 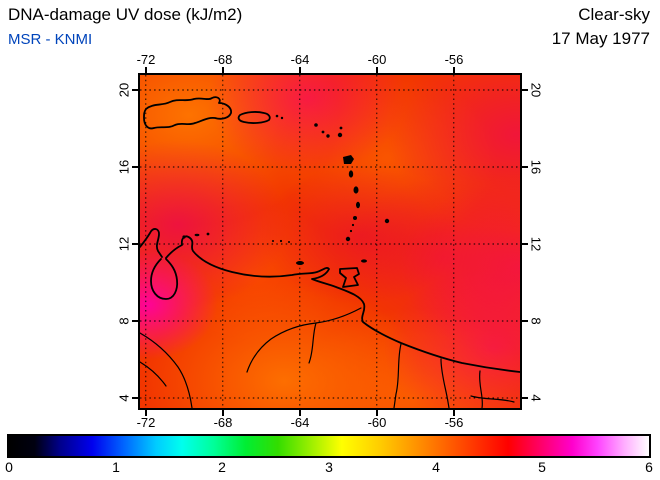 I want to click on coastline-guajira, so click(x=151, y=243).